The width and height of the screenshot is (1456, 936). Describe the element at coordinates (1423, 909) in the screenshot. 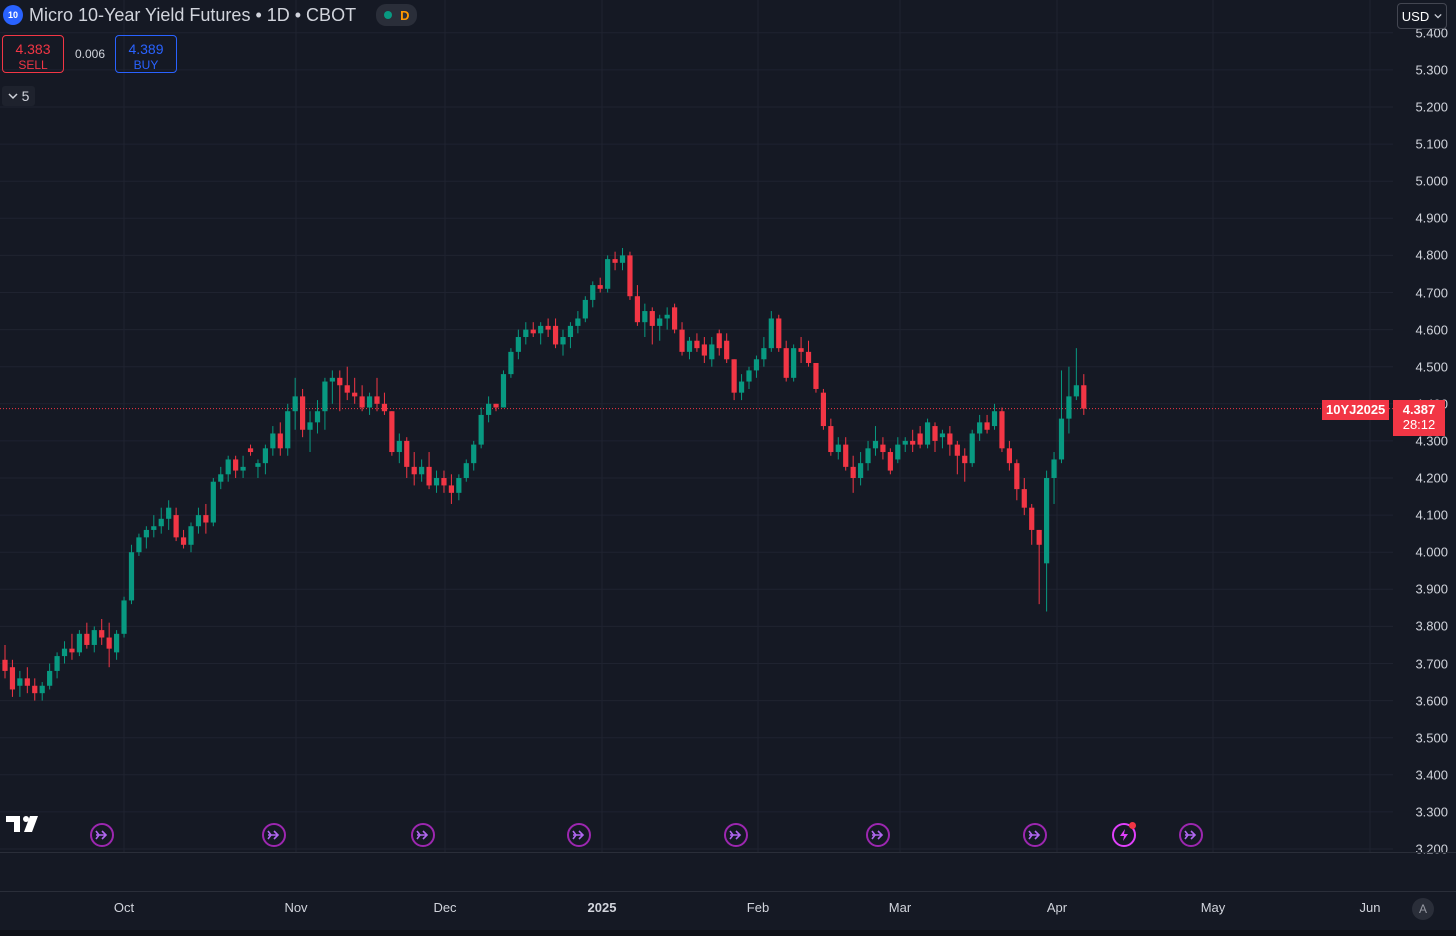

I see `auto-scale-button: A` at that location.